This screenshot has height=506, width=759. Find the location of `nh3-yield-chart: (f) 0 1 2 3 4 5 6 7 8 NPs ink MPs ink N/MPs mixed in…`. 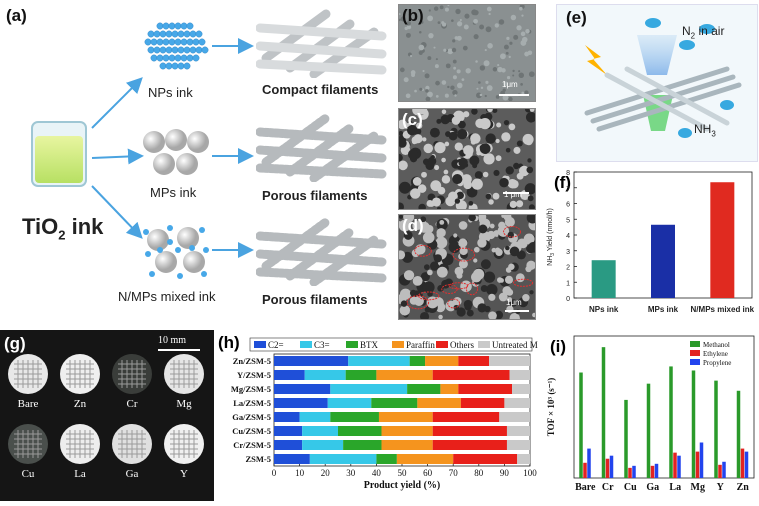

nh3-yield-chart: (f) 0 1 2 3 4 5 6 7 8 NPs ink MPs ink N/MPs mixed in… is located at coordinates (649, 246).